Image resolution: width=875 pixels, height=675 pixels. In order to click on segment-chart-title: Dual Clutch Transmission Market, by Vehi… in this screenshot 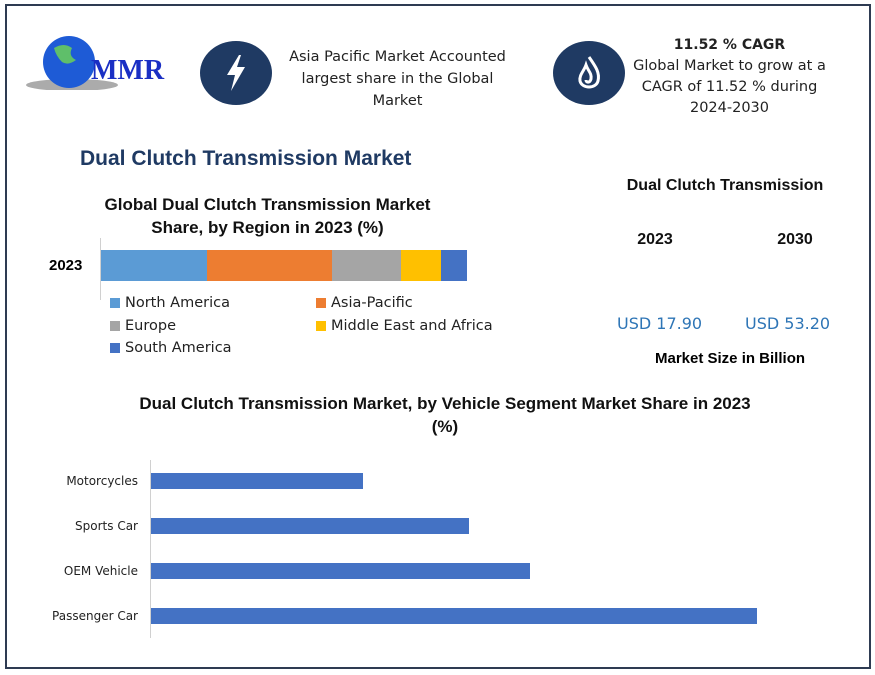, I will do `click(445, 415)`.